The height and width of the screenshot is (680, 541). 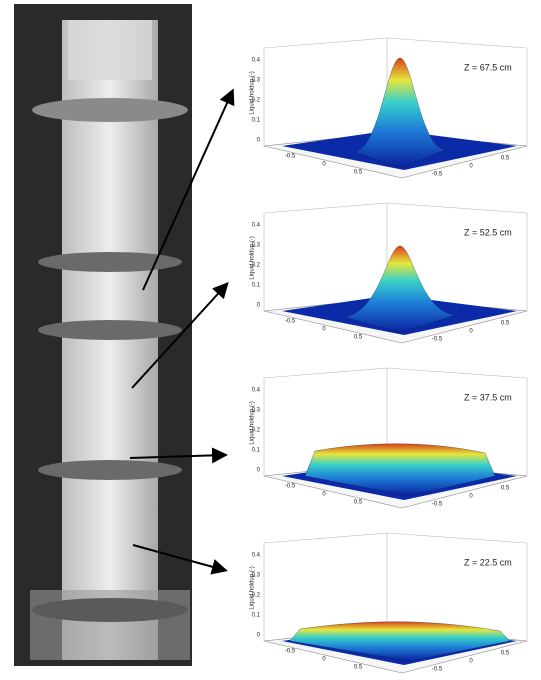 What do you see at coordinates (488, 232) in the screenshot?
I see `plot-label: Z = 52.5 cm` at bounding box center [488, 232].